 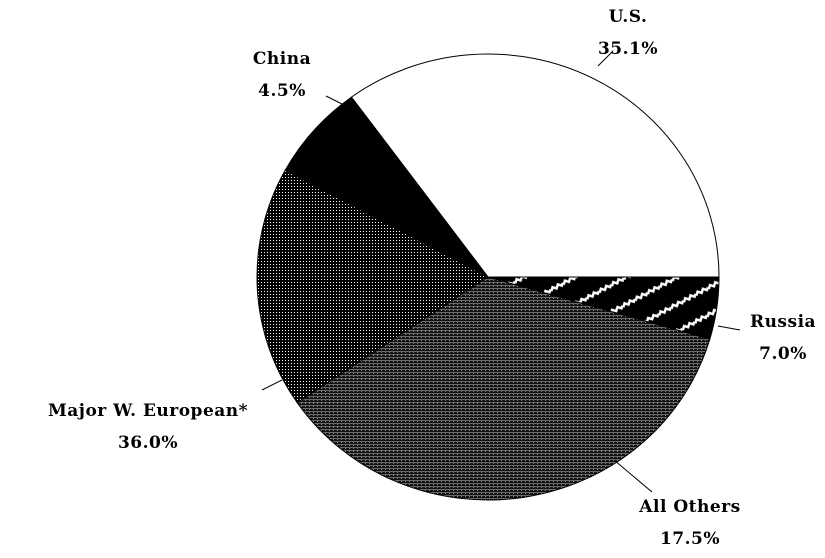 What do you see at coordinates (690, 539) in the screenshot?
I see `slice-value-label: 17.5%` at bounding box center [690, 539].